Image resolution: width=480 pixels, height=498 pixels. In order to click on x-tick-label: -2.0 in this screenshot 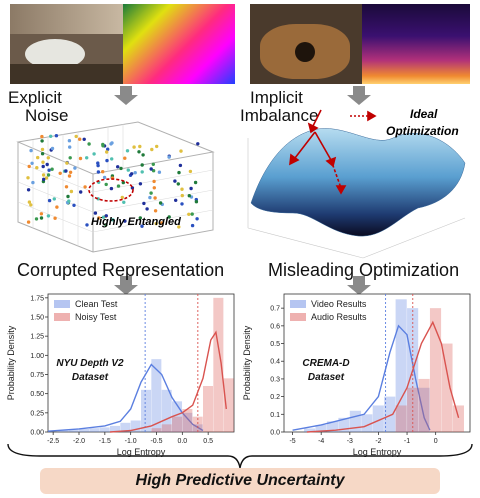, I will do `click(79, 441)`.